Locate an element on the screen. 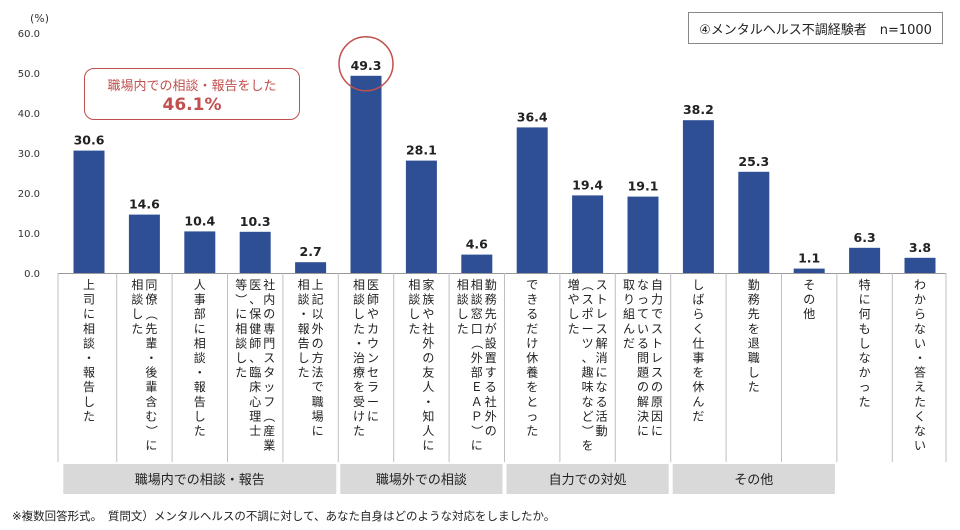  category-label-char: 族 is located at coordinates (428, 300).